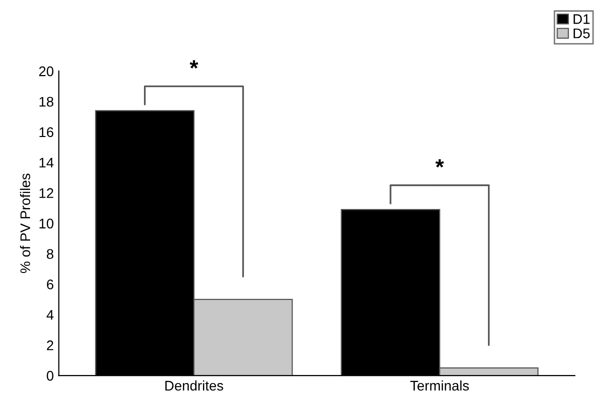  What do you see at coordinates (47, 101) in the screenshot?
I see `y-tick-label: 18` at bounding box center [47, 101].